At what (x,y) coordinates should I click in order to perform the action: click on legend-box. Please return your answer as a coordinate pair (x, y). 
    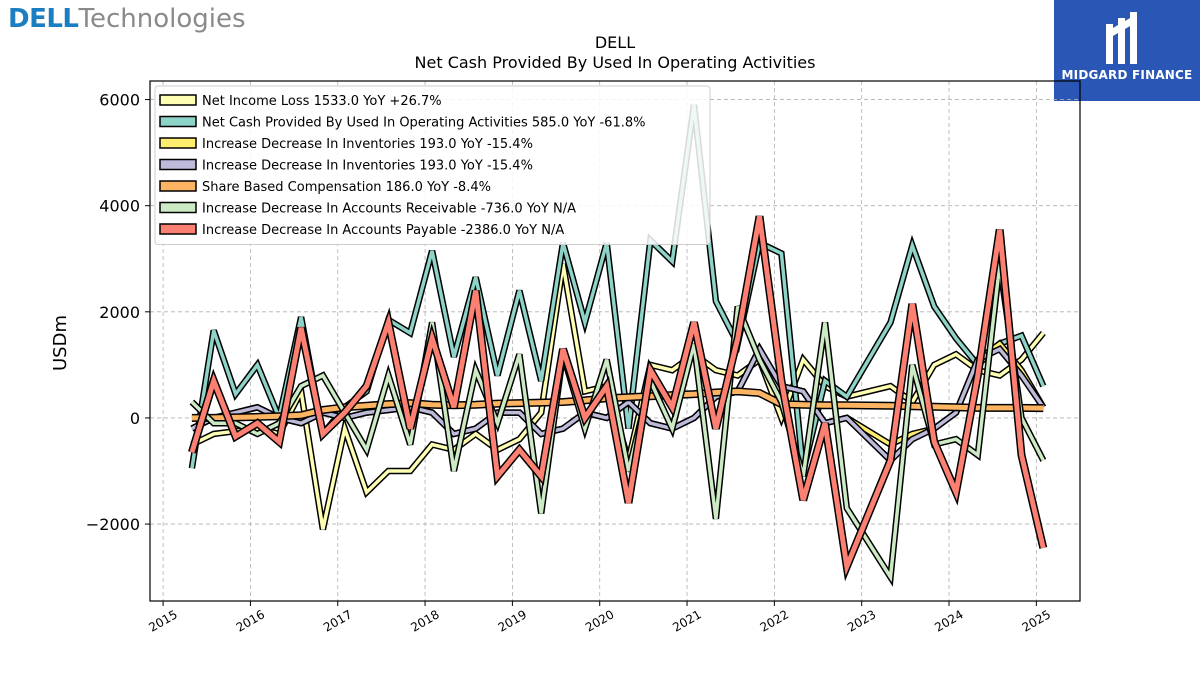
    Looking at the image, I should click on (432, 165).